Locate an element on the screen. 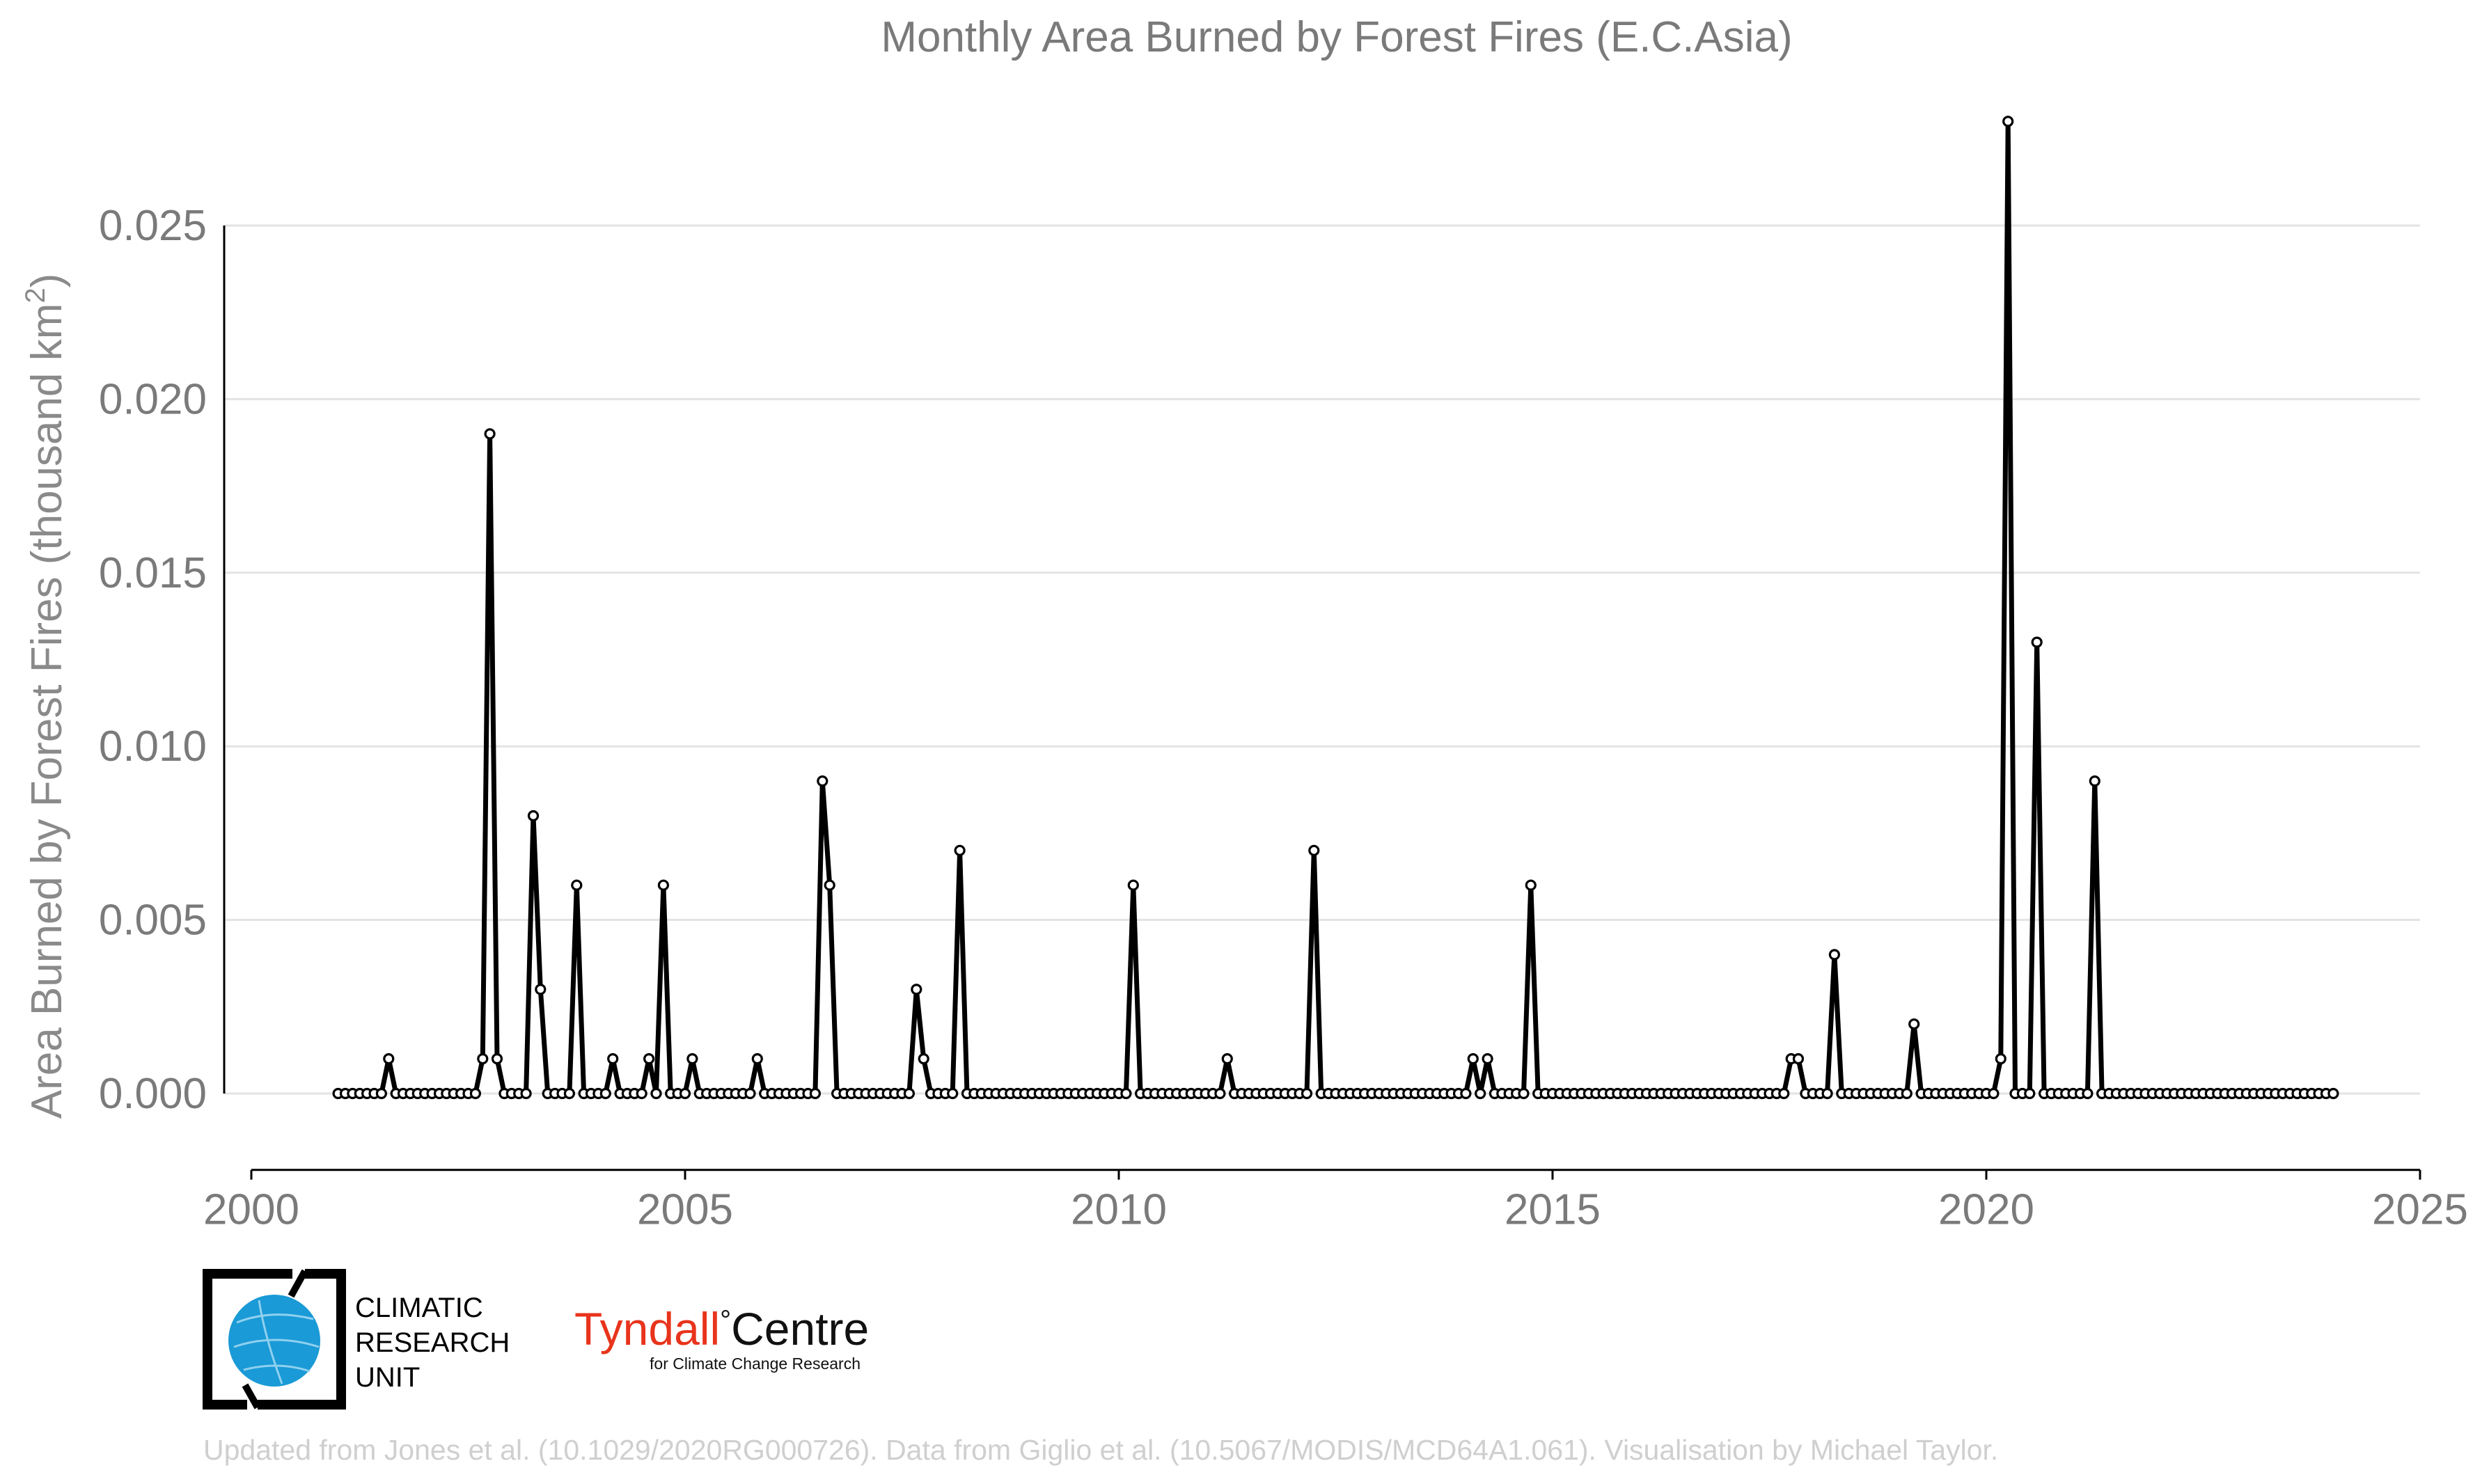 This screenshot has width=2482, height=1484. y-axis-label-close: ) is located at coordinates (47, 281).